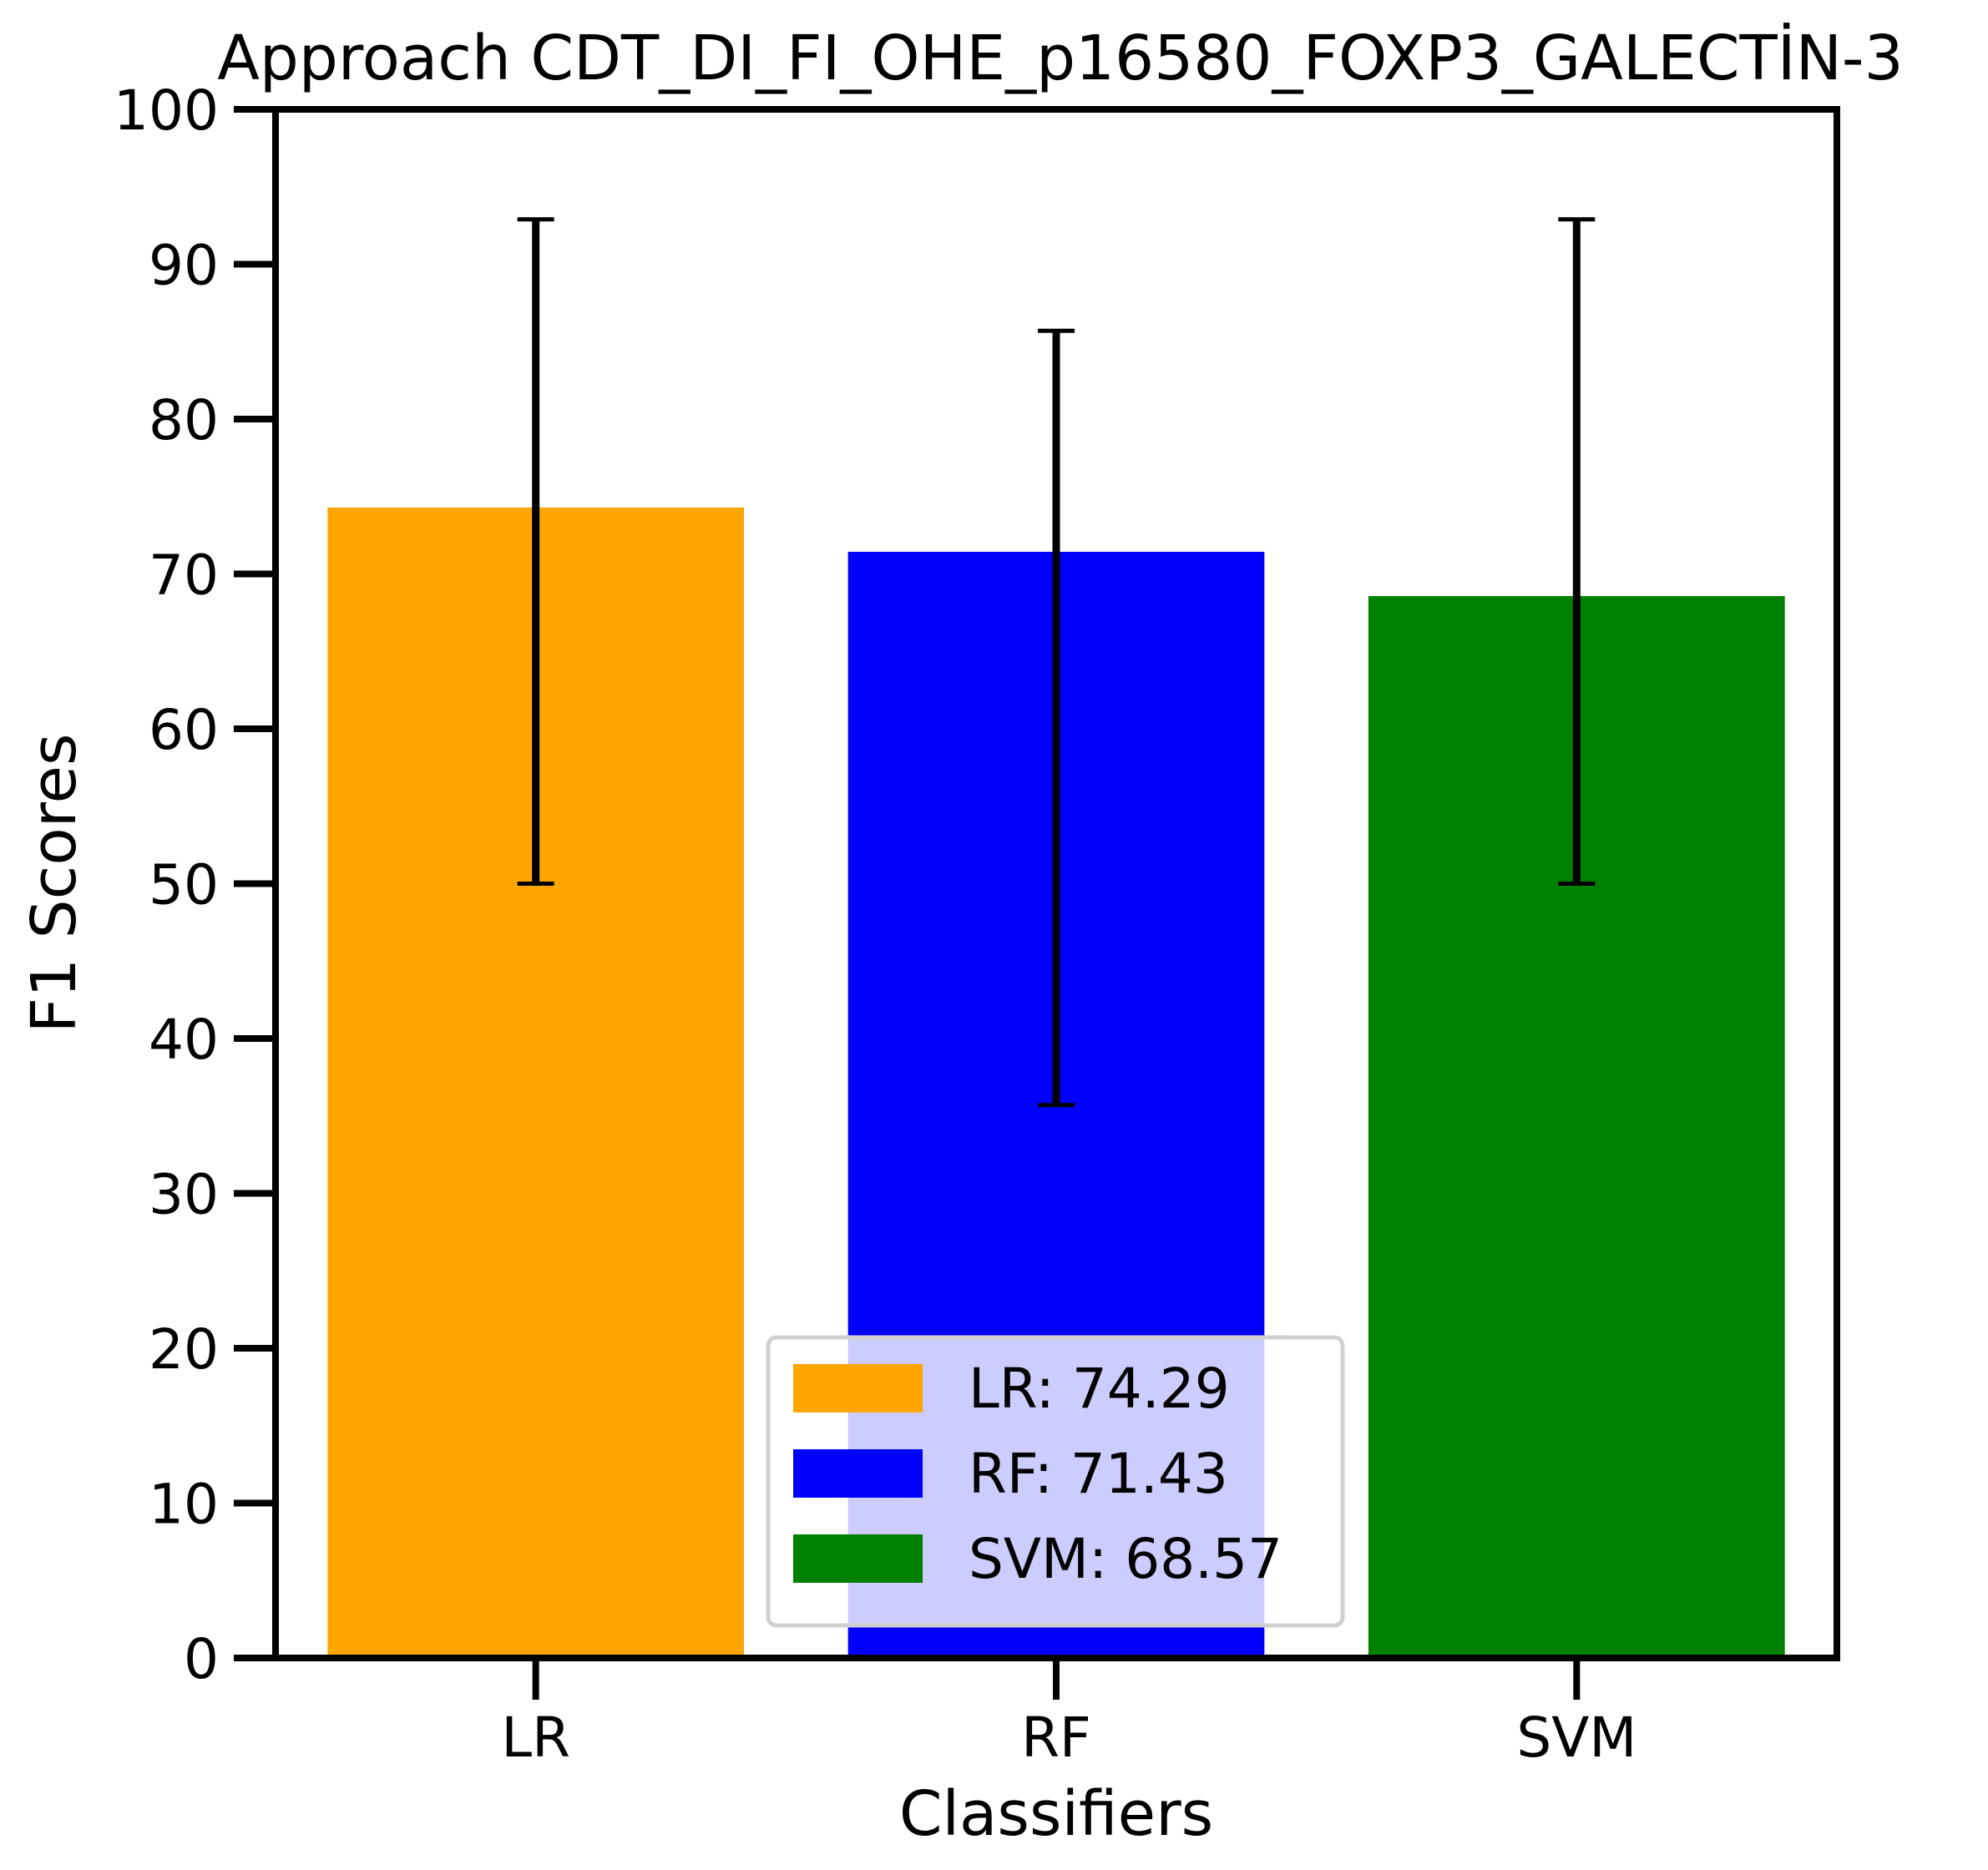 Image resolution: width=1988 pixels, height=1870 pixels. What do you see at coordinates (1056, 718) in the screenshot?
I see `error-bar-rf` at bounding box center [1056, 718].